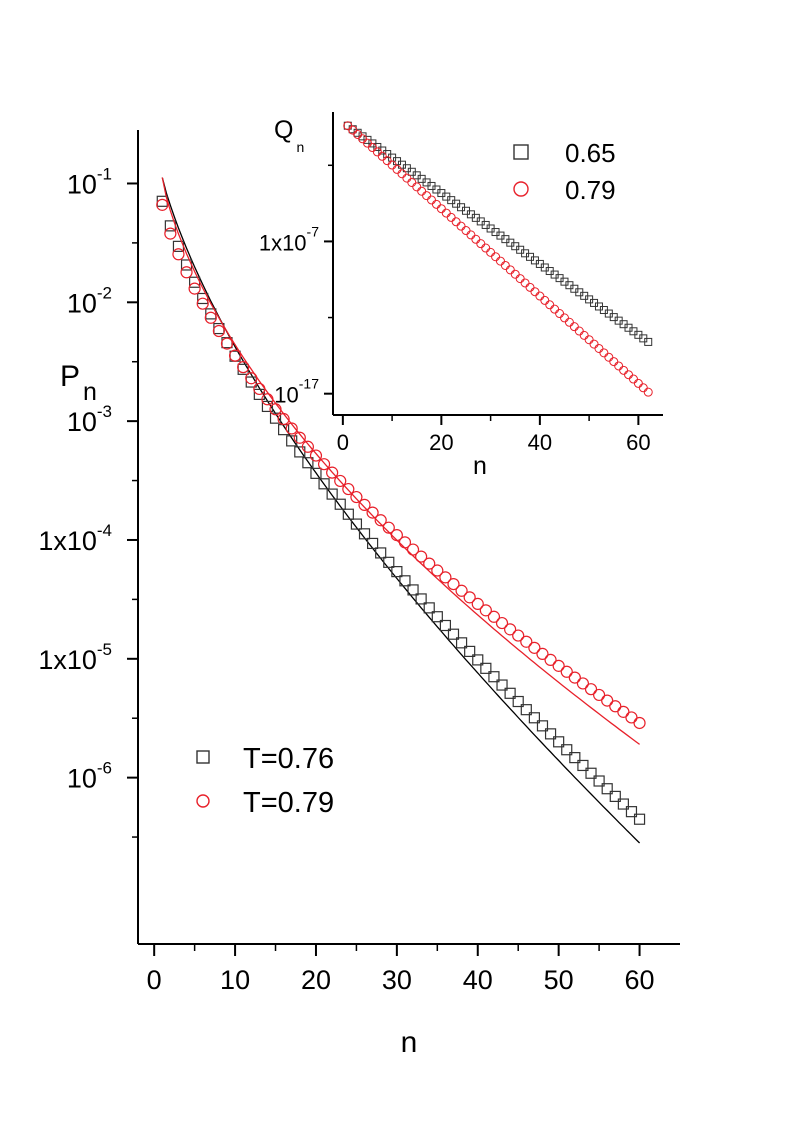 This screenshot has height=1134, width=788. What do you see at coordinates (104, 768) in the screenshot?
I see `tick-exponent: -6` at bounding box center [104, 768].